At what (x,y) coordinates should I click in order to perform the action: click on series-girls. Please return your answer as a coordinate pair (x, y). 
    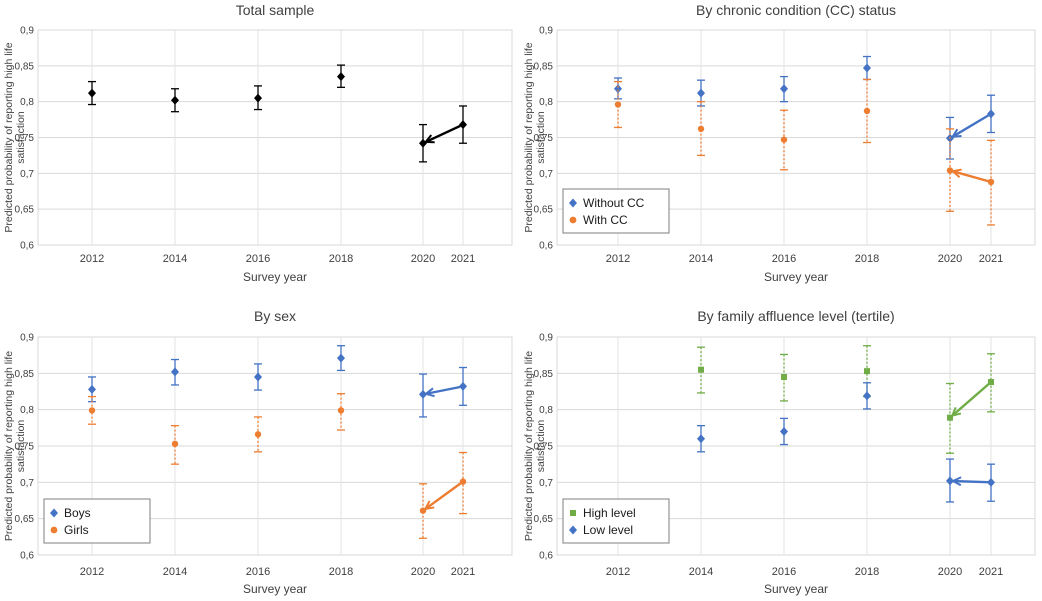
    Looking at the image, I should click on (277, 466).